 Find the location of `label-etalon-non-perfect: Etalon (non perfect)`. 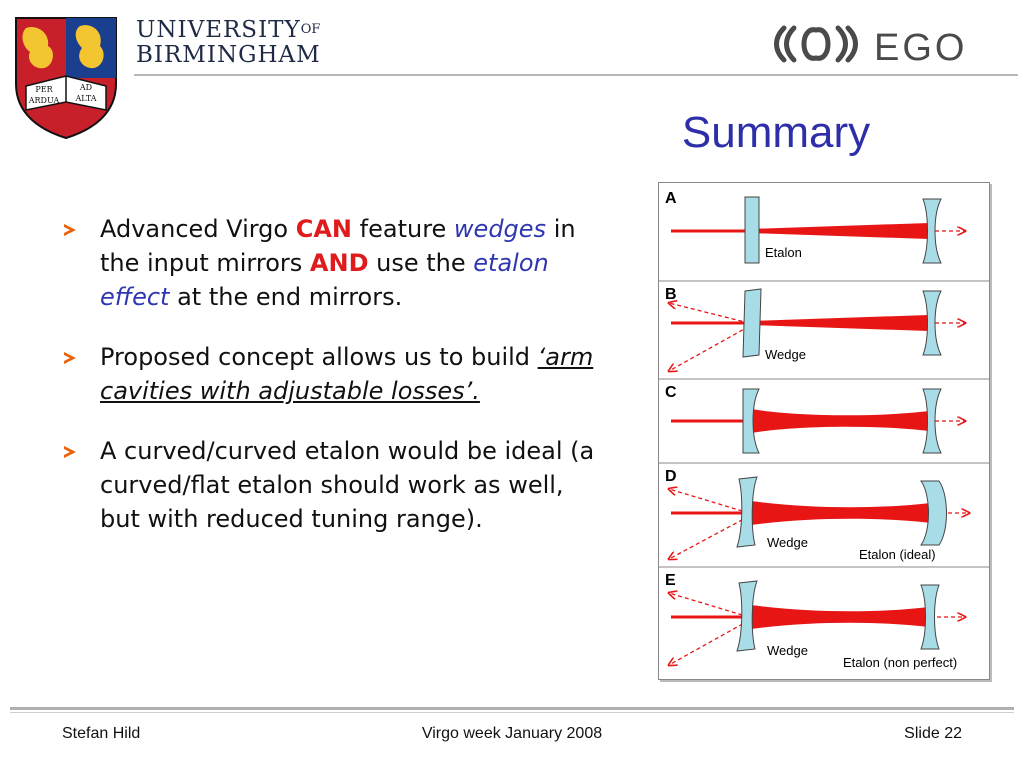

label-etalon-non-perfect: Etalon (non perfect) is located at coordinates (900, 662).